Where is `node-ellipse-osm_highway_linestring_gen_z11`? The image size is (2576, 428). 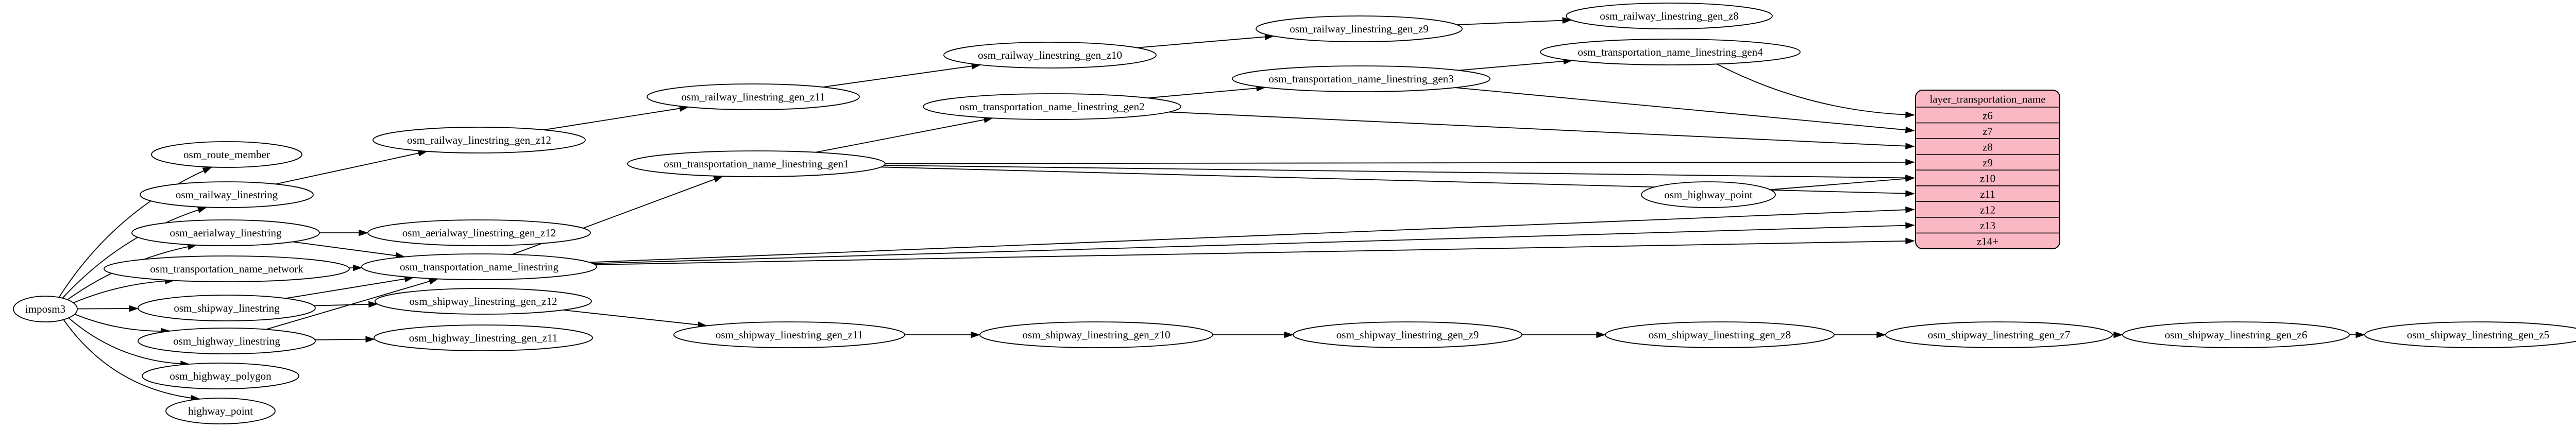
node-ellipse-osm_highway_linestring_gen_z11 is located at coordinates (483, 337).